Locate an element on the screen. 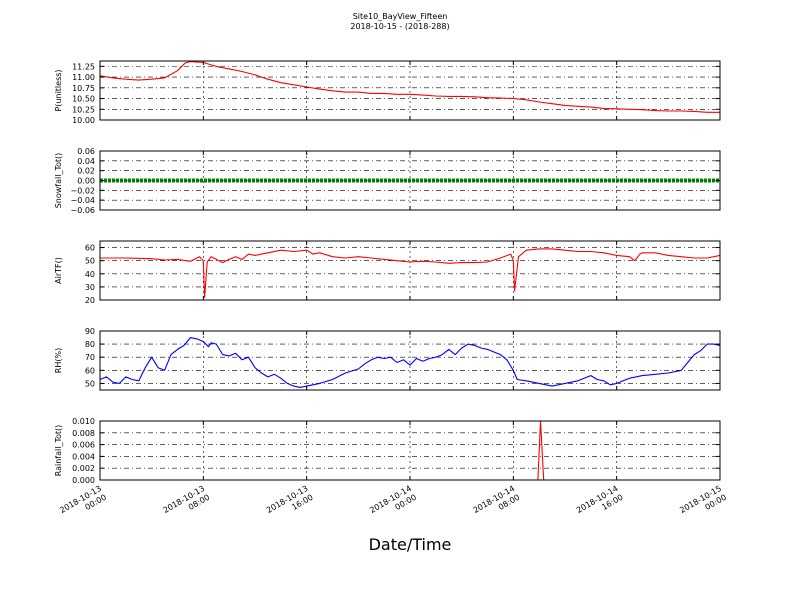  panel-1-ytick-label: 10.50 is located at coordinates (83, 99).